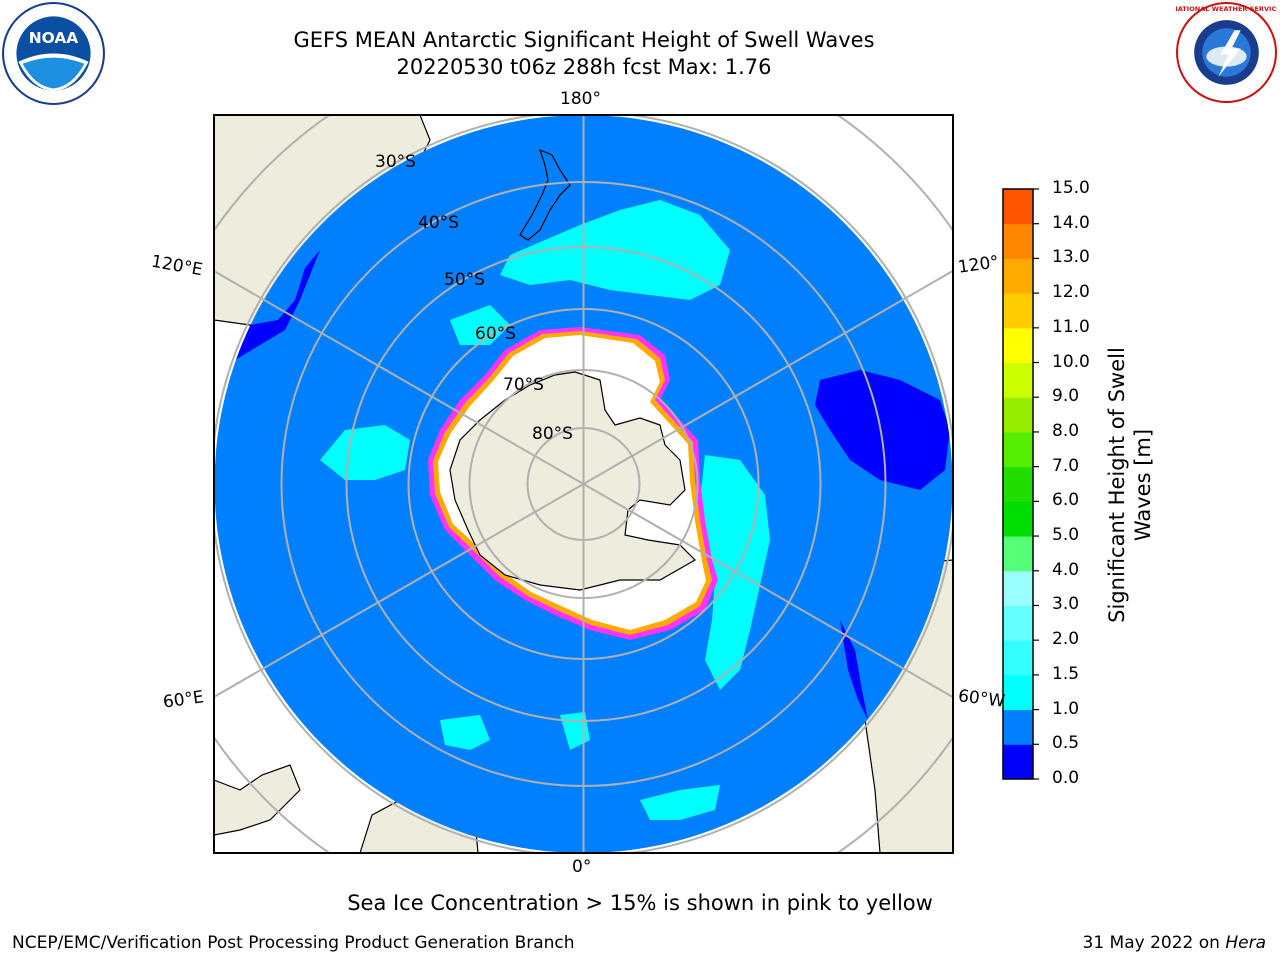  I want to click on latitude-label-30s: 30°S, so click(395, 162).